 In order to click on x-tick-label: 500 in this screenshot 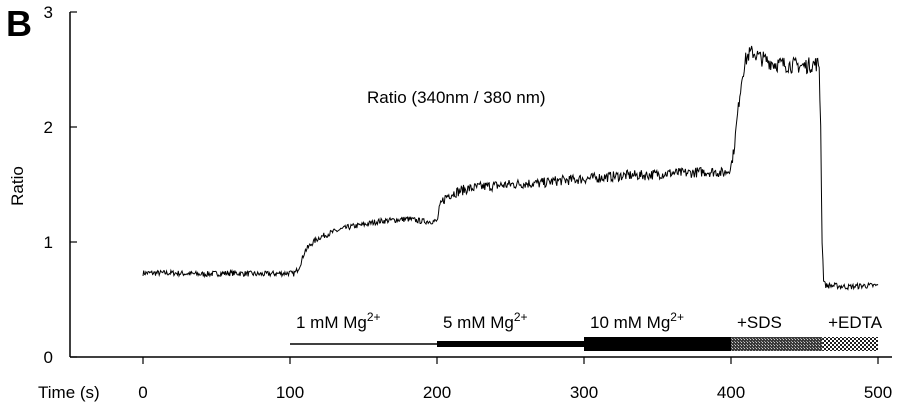, I will do `click(878, 392)`.